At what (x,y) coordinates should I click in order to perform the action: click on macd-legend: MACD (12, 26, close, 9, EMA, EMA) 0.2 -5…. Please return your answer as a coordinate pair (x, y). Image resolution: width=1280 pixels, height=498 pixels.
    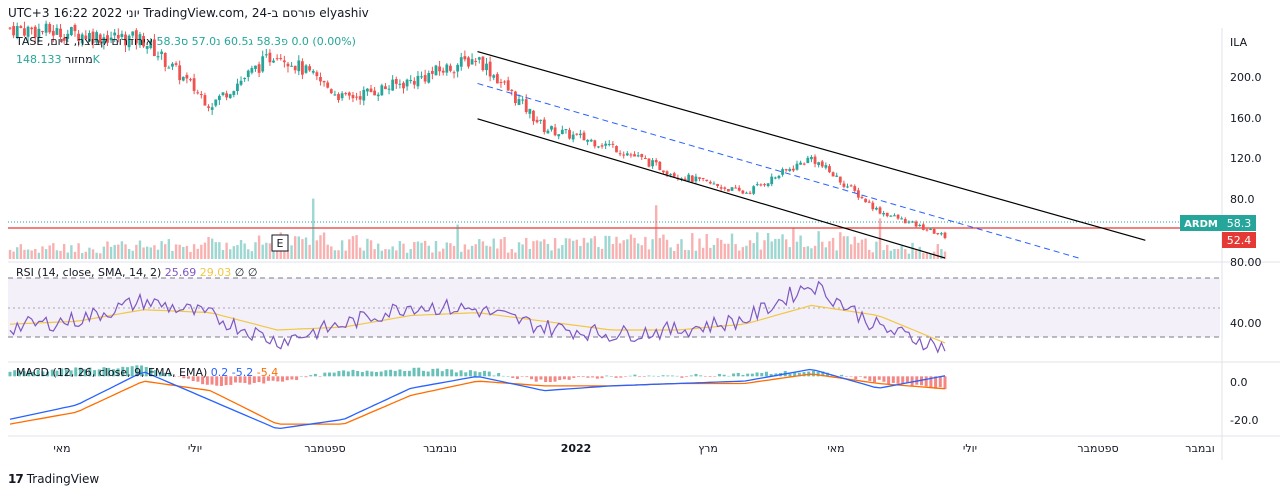
    Looking at the image, I should click on (147, 372).